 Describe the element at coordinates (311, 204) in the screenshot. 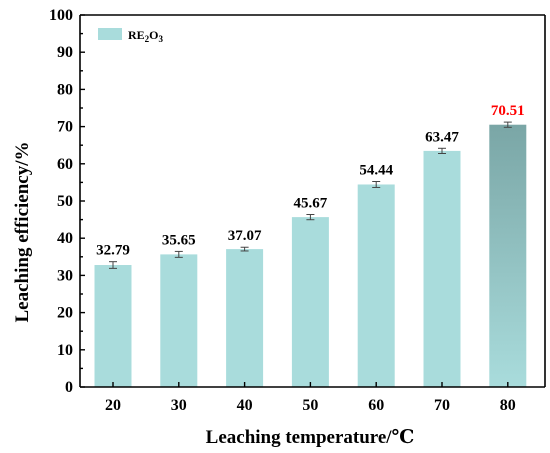

I see `data-label: 45.67` at that location.